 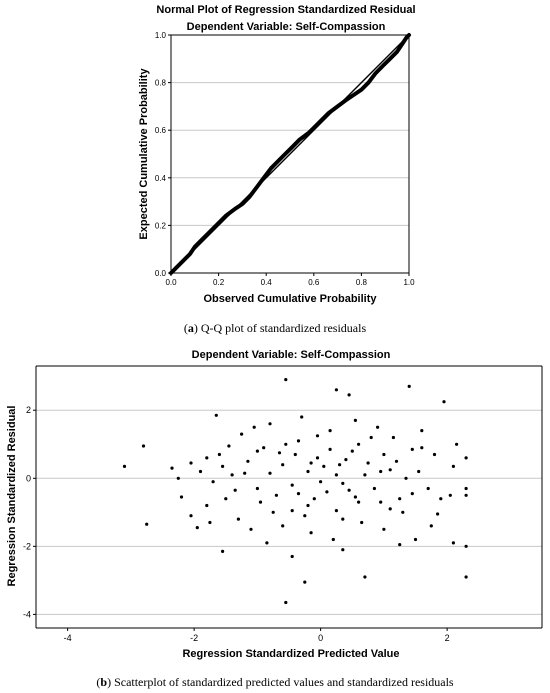 What do you see at coordinates (144, 154) in the screenshot?
I see `qq-y-label: Expected Cumulative Probability` at bounding box center [144, 154].